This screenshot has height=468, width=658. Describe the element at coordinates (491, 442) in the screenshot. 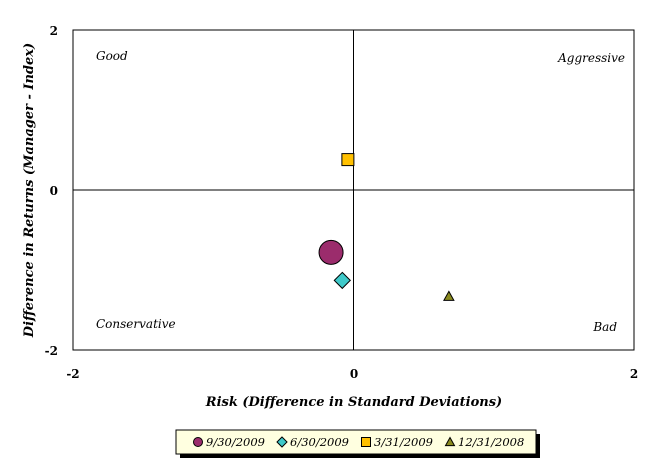

I see `legend-label-3: 12/31/2008` at that location.